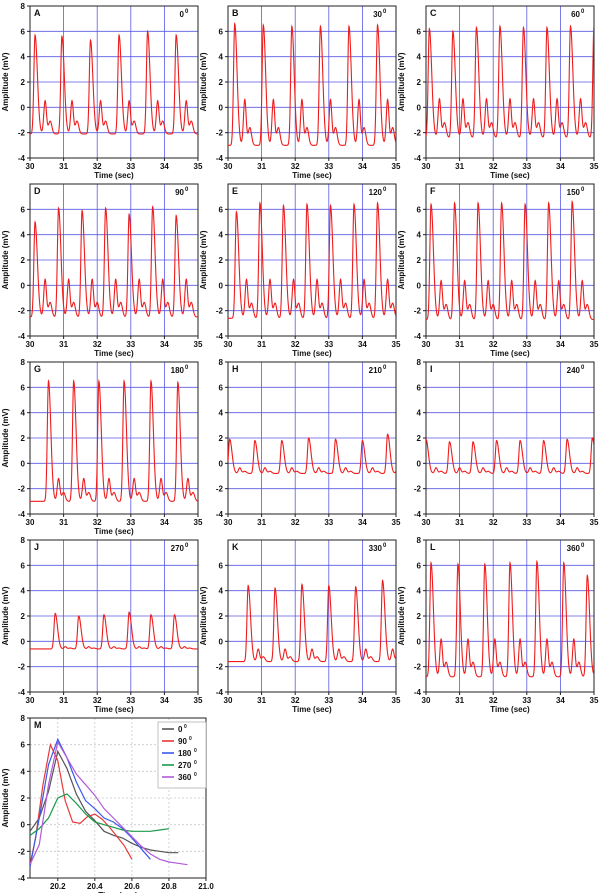 The image size is (600, 893). What do you see at coordinates (37, 191) in the screenshot?
I see `panel-letter: D` at bounding box center [37, 191].